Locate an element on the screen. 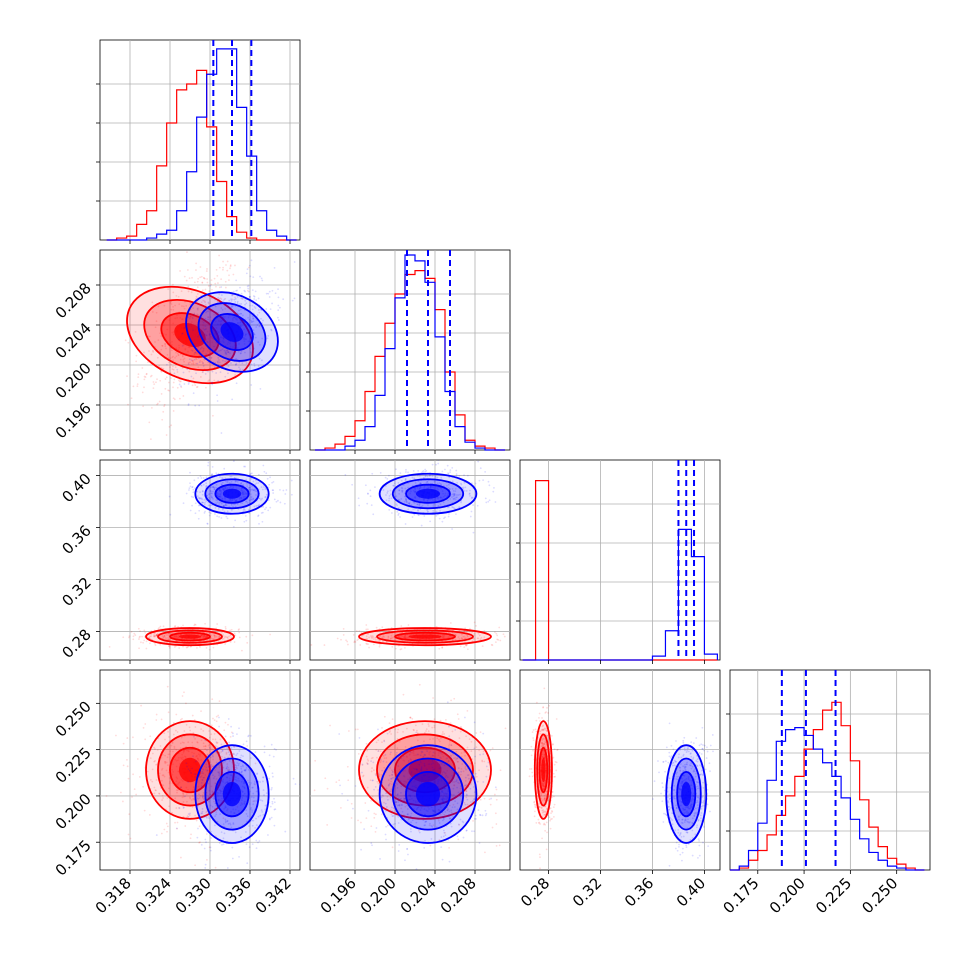 This screenshot has width=970, height=970. y-tick-label: 0.196 is located at coordinates (73, 420).